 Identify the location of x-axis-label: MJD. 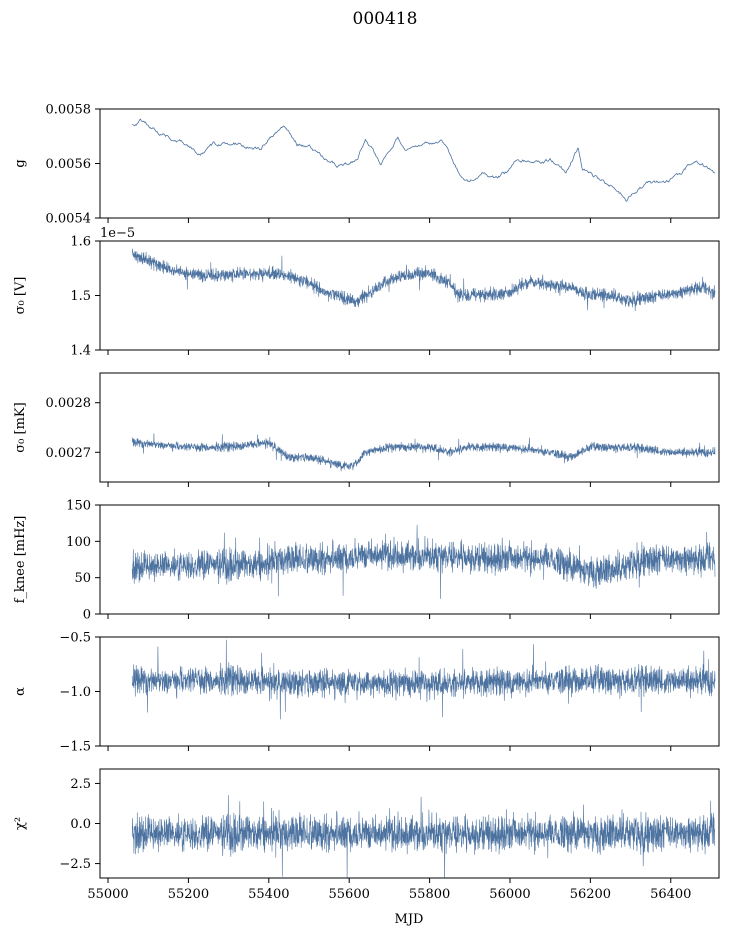
(409, 919).